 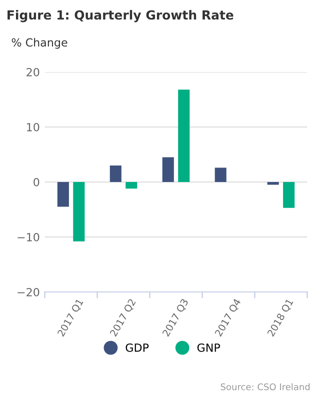 What do you see at coordinates (121, 16) in the screenshot?
I see `chart-title: Figure 1: Quarterly Growth Rate` at bounding box center [121, 16].